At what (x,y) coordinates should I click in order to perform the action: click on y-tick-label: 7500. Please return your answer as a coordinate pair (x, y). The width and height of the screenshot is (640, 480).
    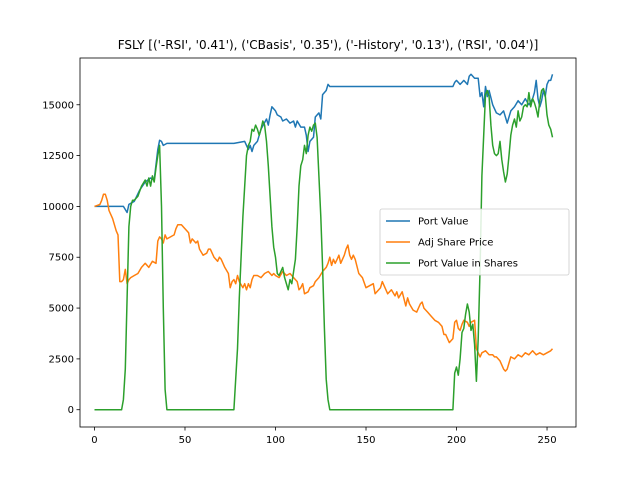
    Looking at the image, I should click on (61, 258).